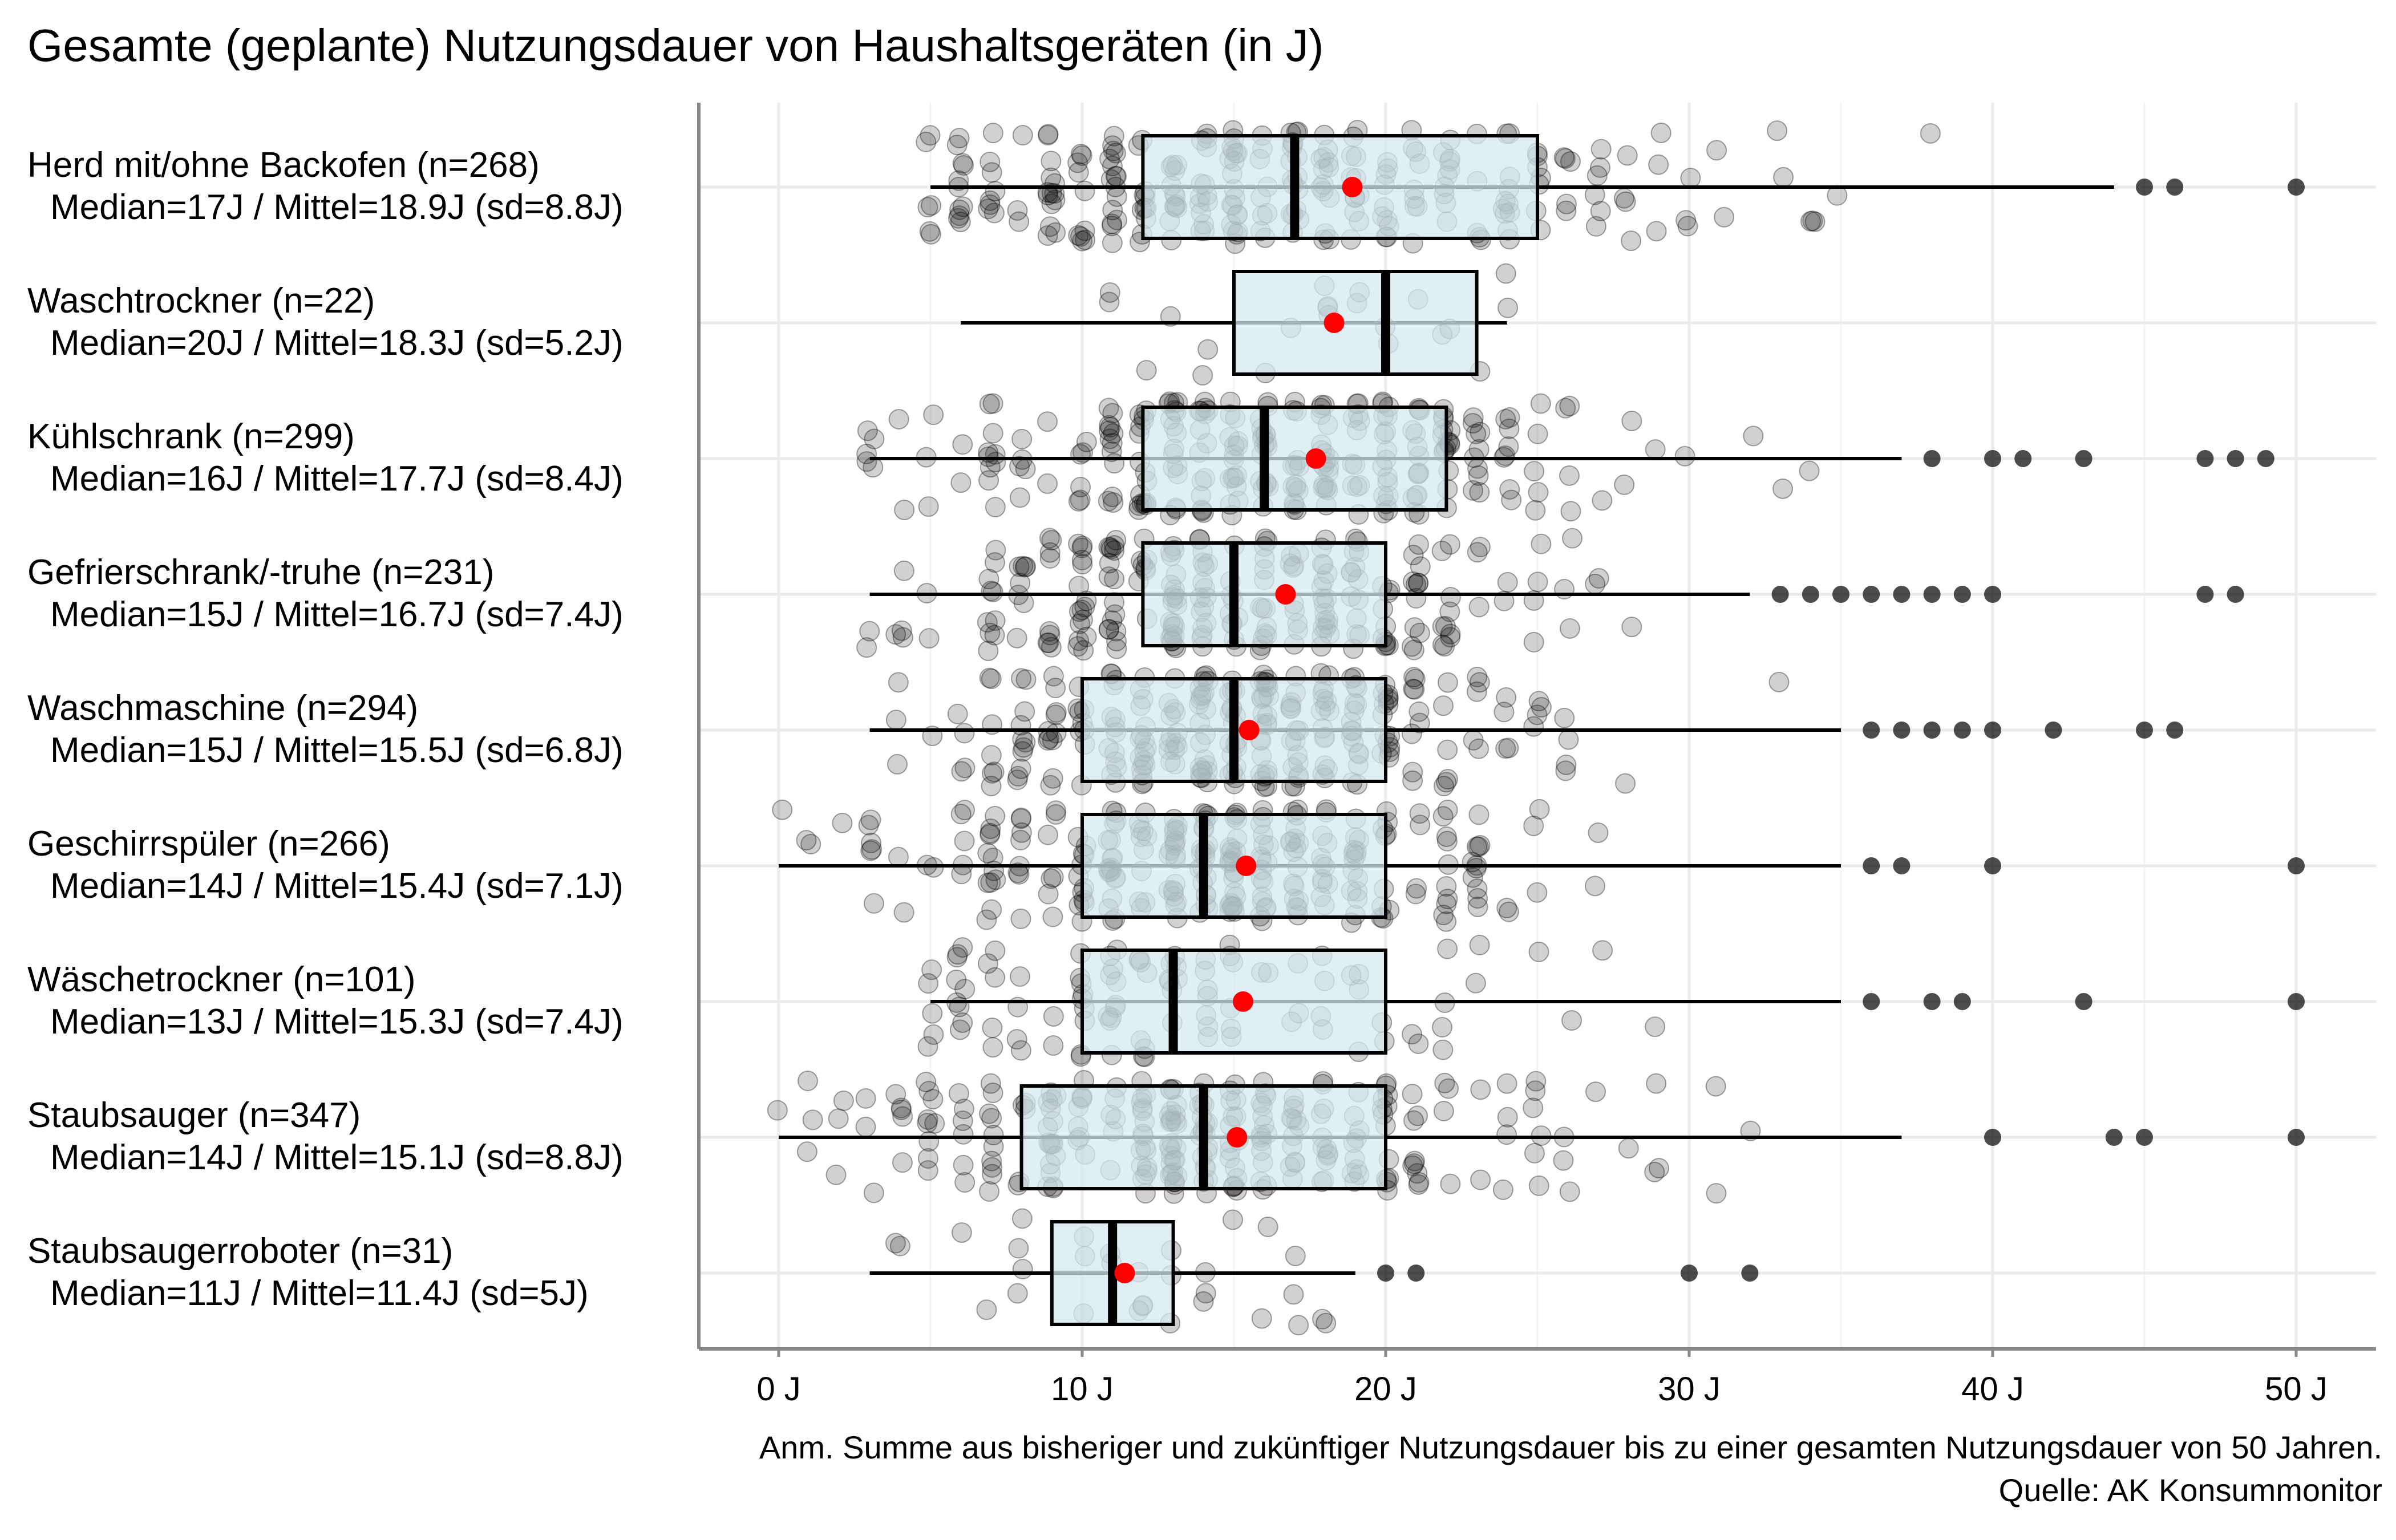  Describe the element at coordinates (1334, 323) in the screenshot. I see `mean-point` at that location.